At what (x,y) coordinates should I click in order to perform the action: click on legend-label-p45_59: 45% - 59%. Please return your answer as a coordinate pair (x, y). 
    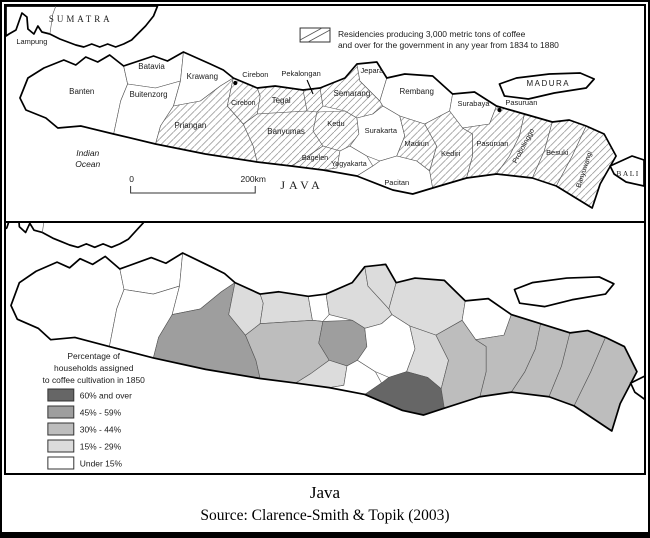
    Looking at the image, I should click on (101, 412).